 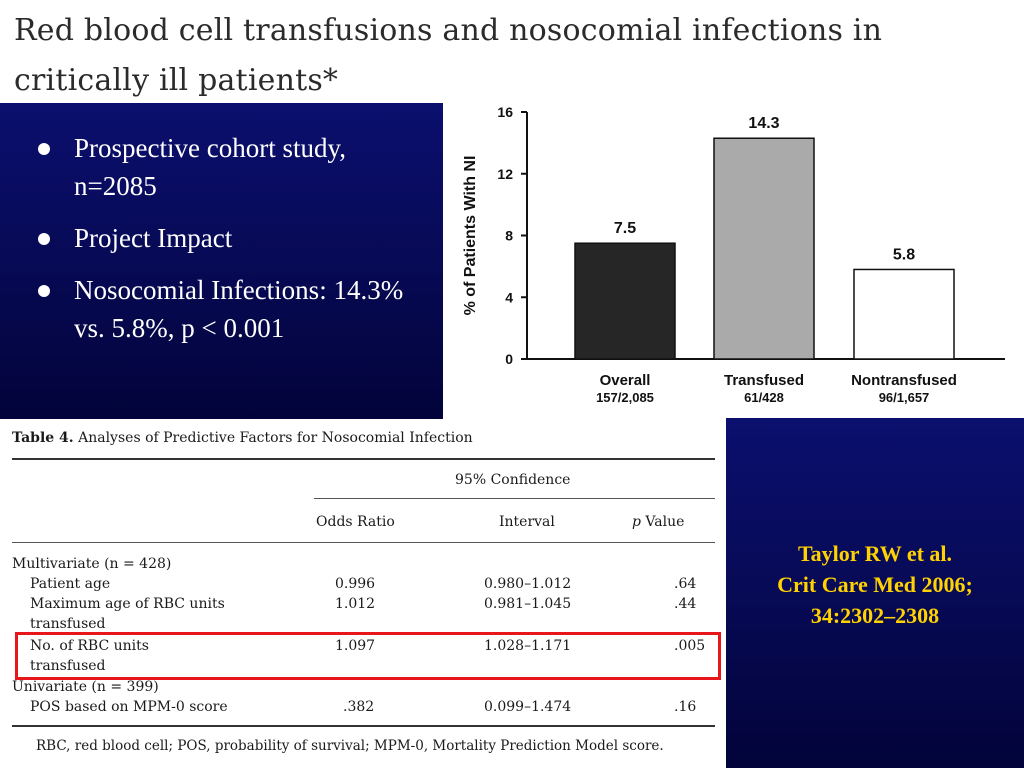 What do you see at coordinates (509, 359) in the screenshot?
I see `y-tick-label: 0` at bounding box center [509, 359].